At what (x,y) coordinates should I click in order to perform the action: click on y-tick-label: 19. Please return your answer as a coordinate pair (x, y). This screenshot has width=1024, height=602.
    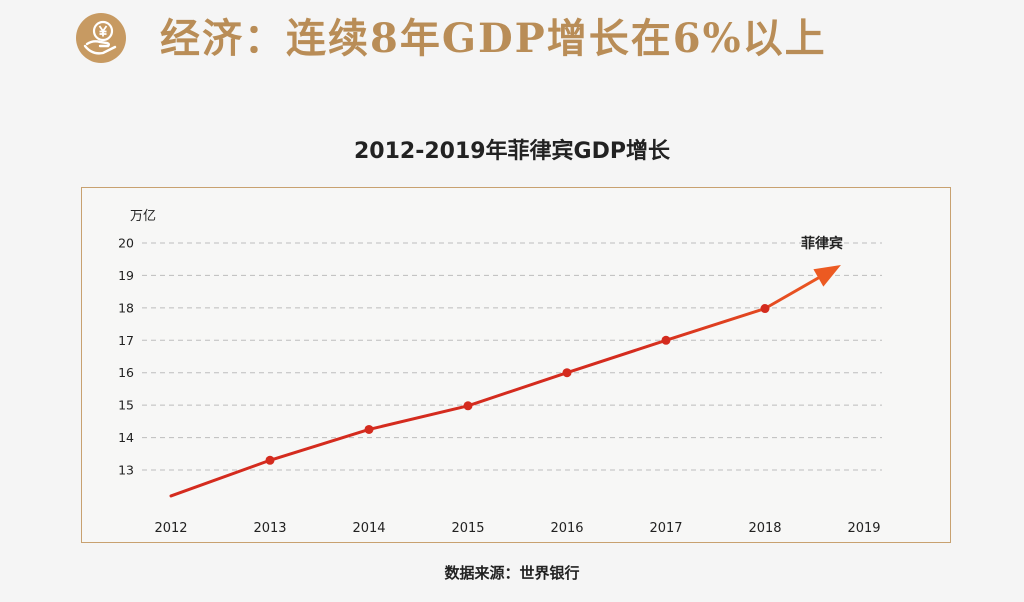
    Looking at the image, I should click on (126, 275).